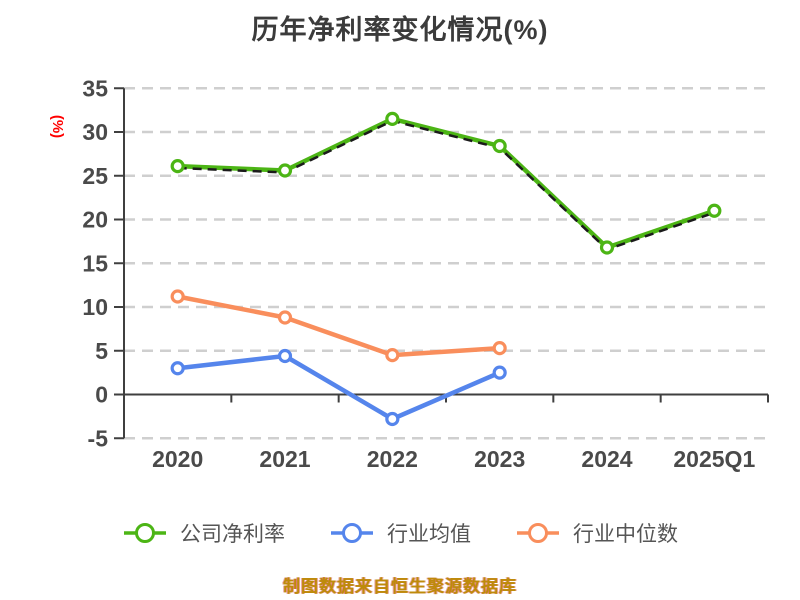  I want to click on data-point-0-2021, so click(285, 170).